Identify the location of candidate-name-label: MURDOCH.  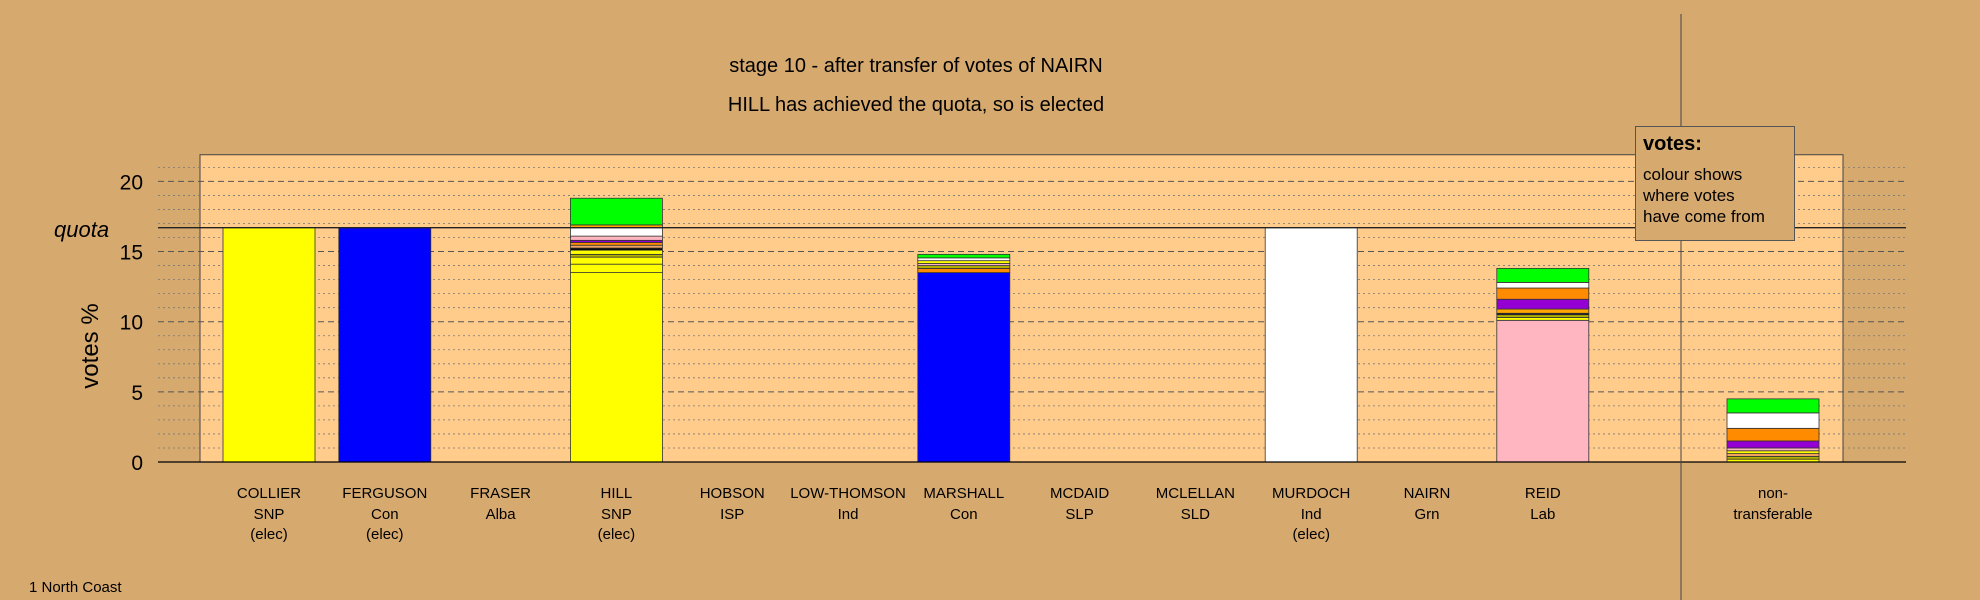
(1311, 493).